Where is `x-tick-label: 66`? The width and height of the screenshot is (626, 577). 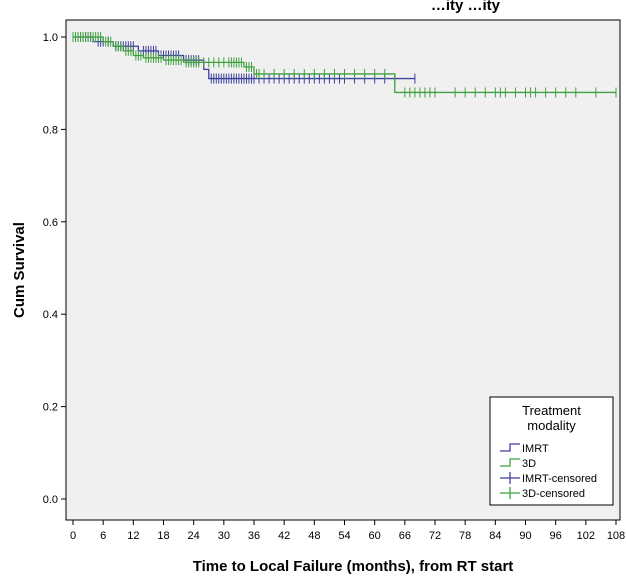 x-tick-label: 66 is located at coordinates (405, 536).